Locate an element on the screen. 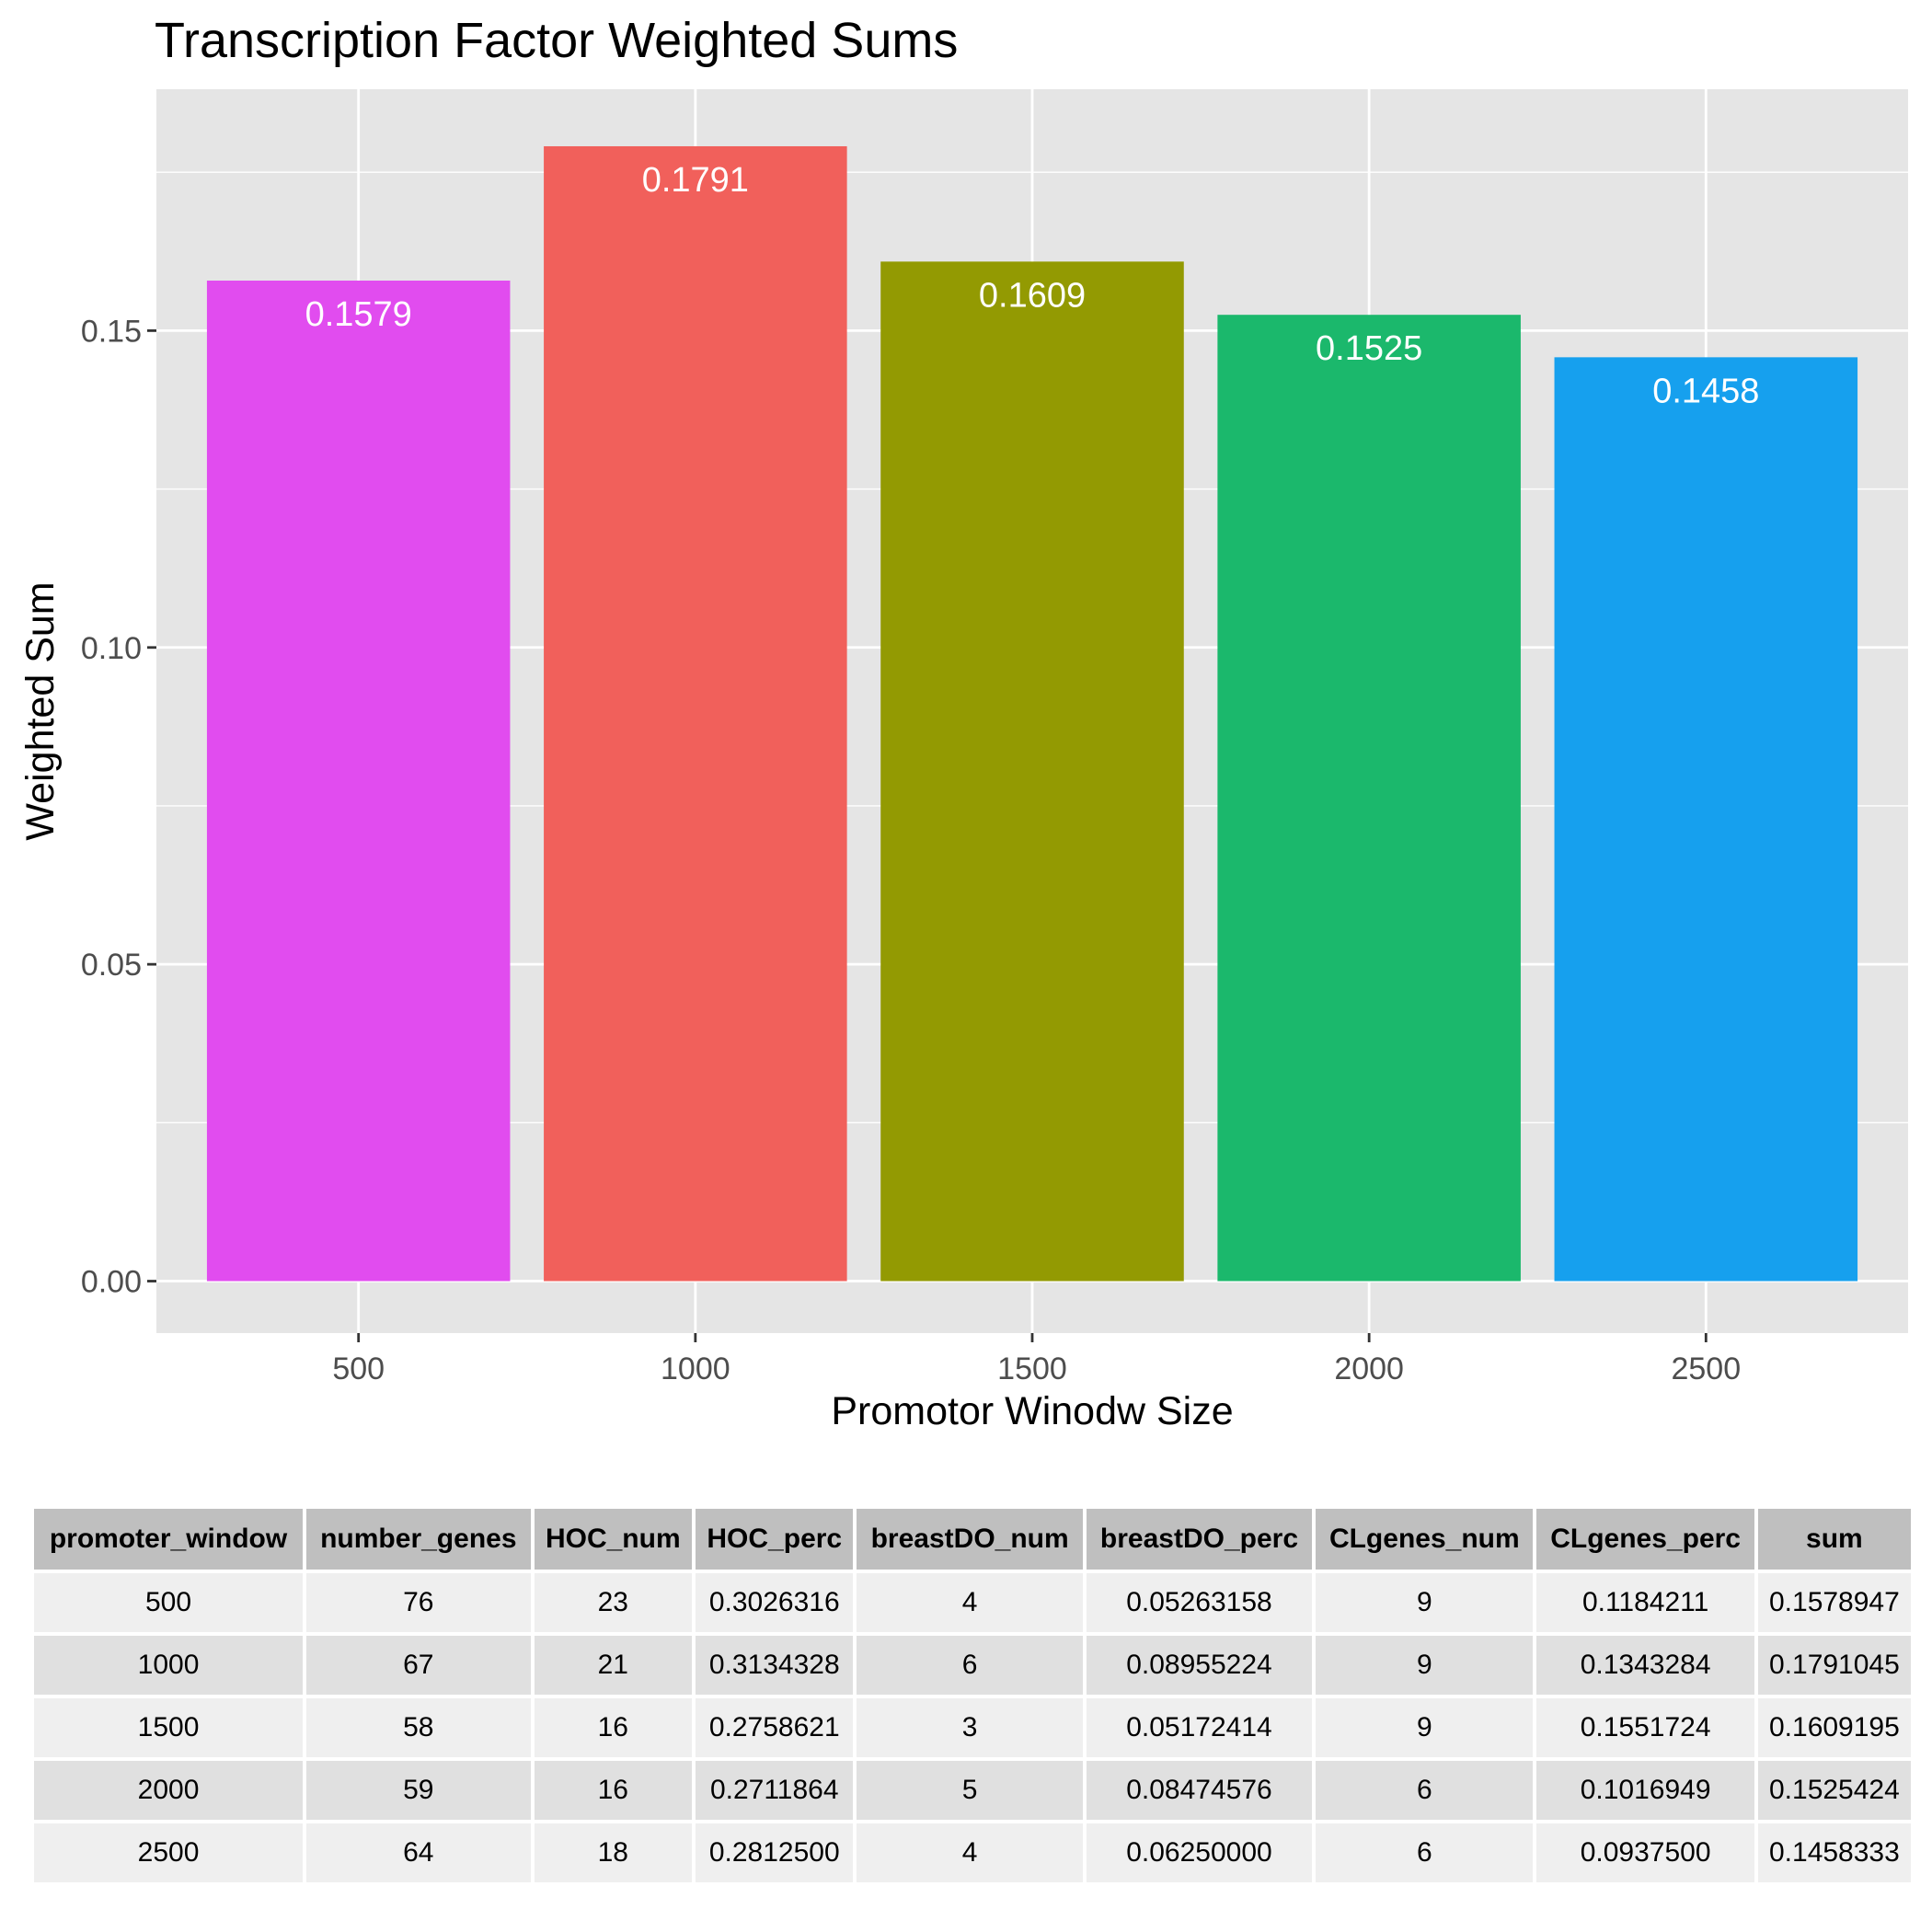 The height and width of the screenshot is (1932, 1932). table-header-cell: sum is located at coordinates (1834, 1539).